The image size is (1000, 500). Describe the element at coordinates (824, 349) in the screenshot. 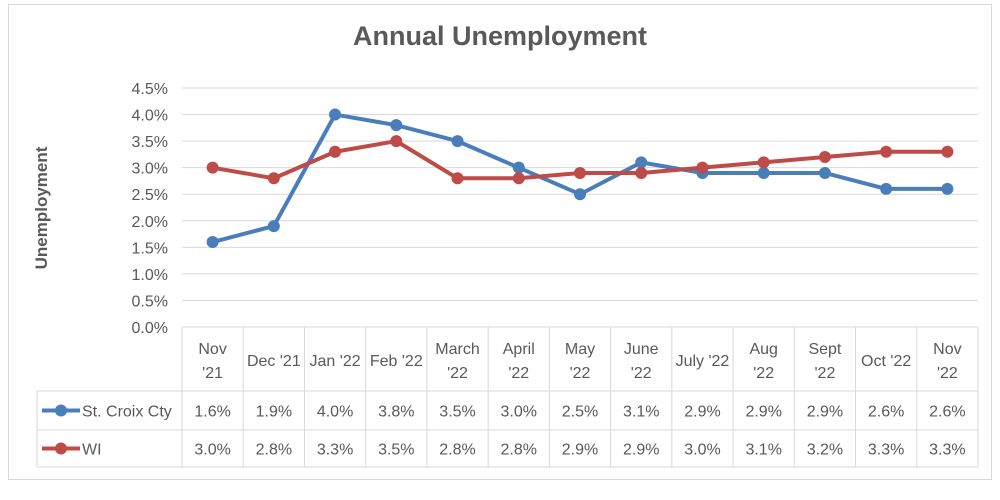

I see `x-category-label: Sept` at that location.